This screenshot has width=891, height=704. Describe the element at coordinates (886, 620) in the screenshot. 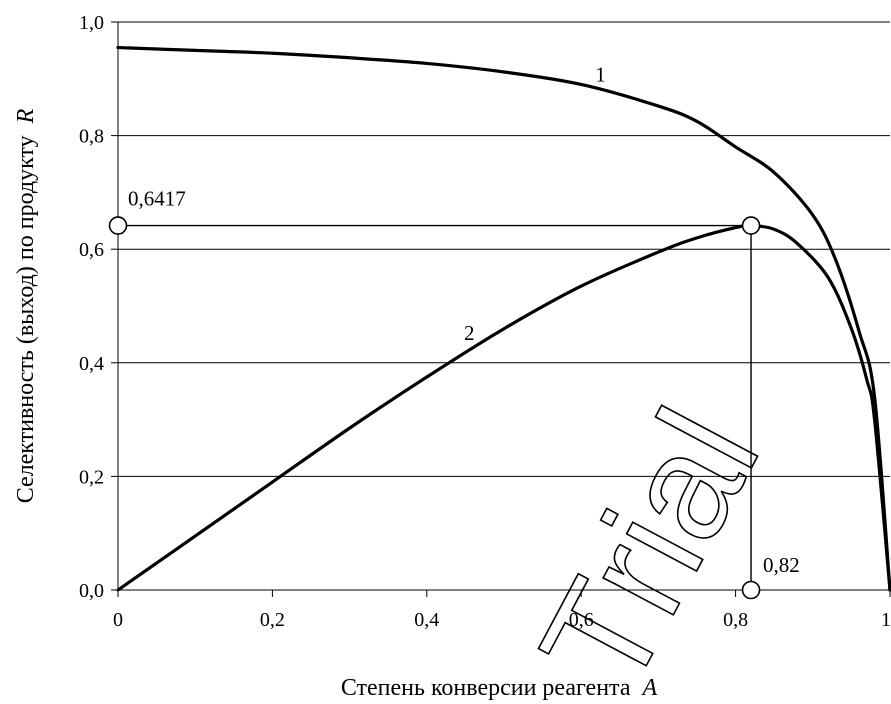

I see `x-tick-label: 1` at that location.